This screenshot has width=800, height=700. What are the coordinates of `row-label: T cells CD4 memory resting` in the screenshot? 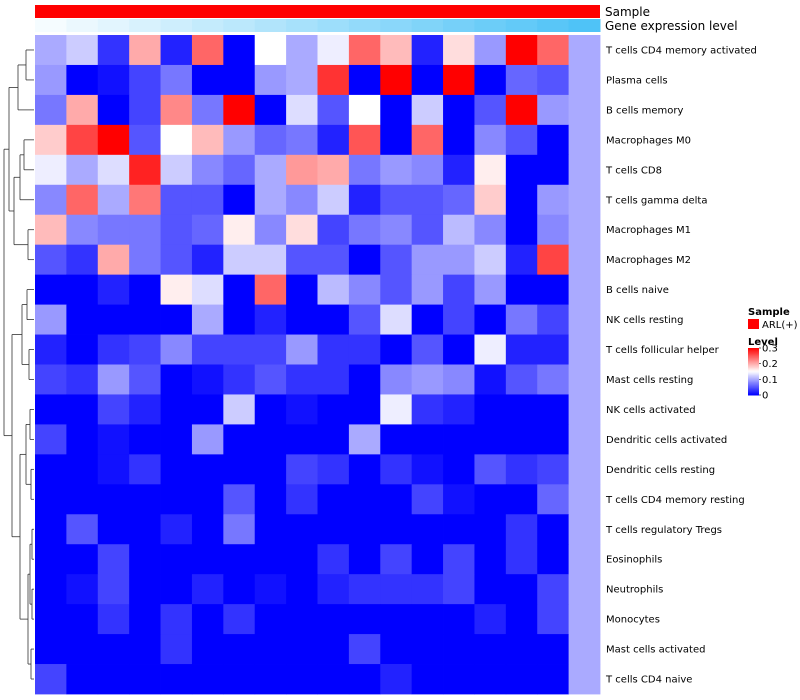 It's located at (675, 500).